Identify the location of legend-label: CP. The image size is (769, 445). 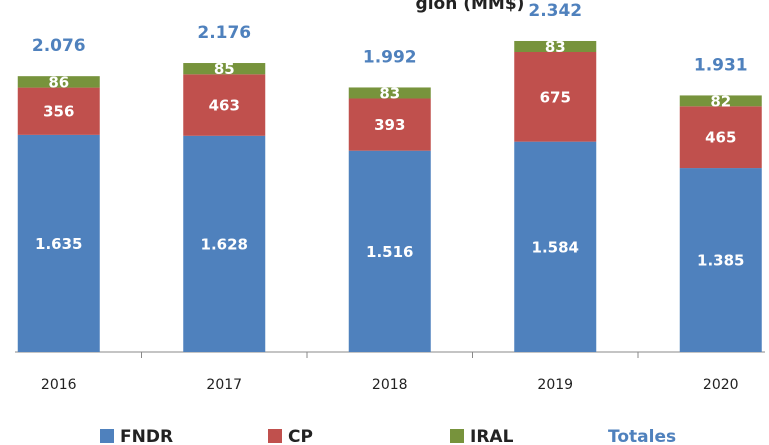
(300, 436).